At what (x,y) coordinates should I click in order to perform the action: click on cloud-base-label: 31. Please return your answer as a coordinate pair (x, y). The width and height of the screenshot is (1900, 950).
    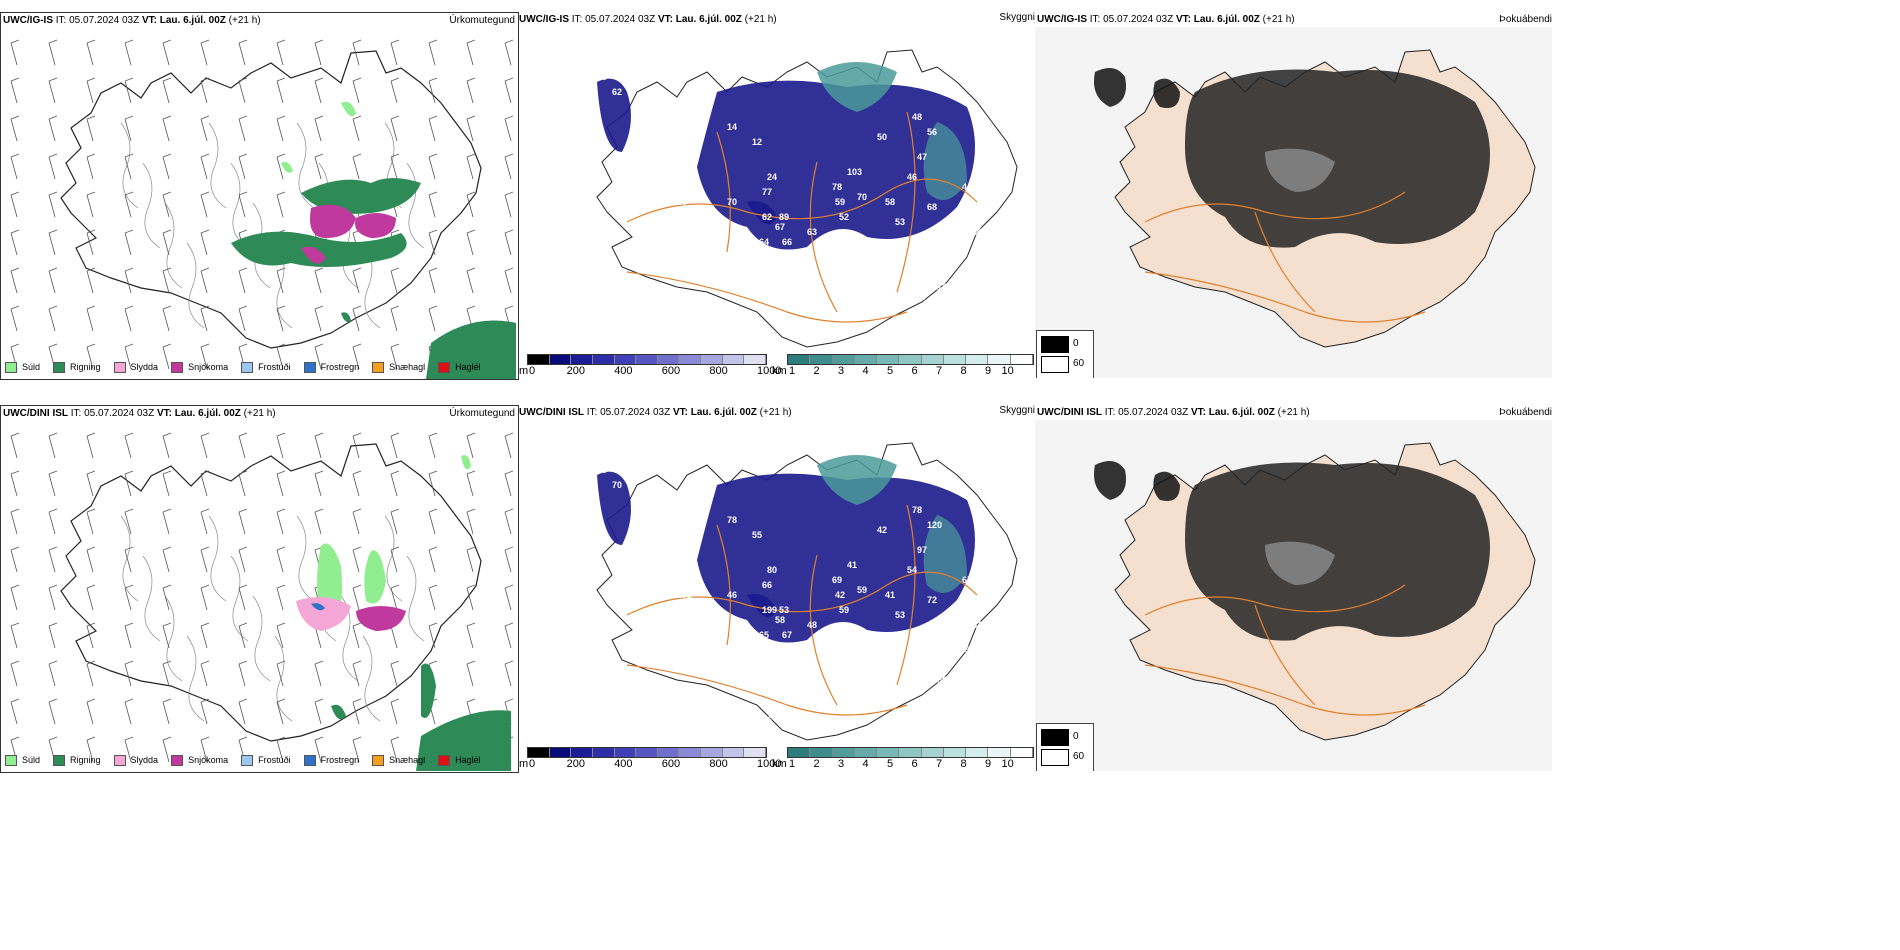
    Looking at the image, I should click on (982, 212).